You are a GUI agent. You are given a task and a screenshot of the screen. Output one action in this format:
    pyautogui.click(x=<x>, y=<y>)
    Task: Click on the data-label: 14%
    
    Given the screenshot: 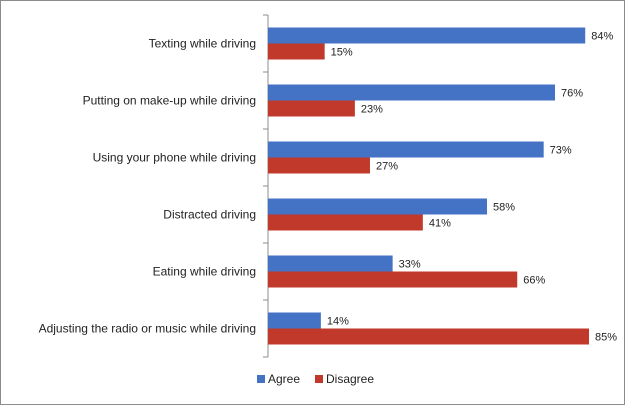 What is the action you would take?
    pyautogui.click(x=338, y=322)
    